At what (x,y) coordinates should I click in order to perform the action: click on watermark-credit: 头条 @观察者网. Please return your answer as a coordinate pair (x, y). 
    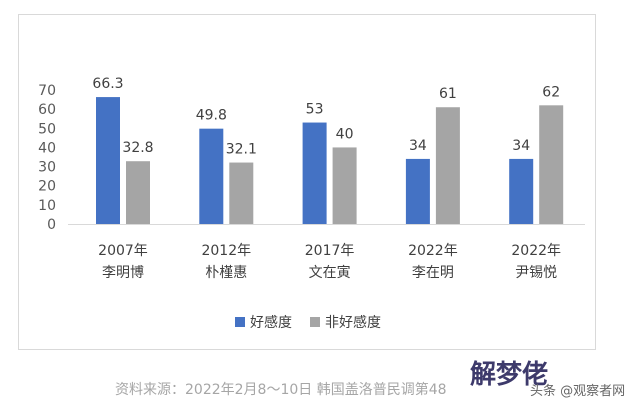
    Looking at the image, I should click on (578, 391).